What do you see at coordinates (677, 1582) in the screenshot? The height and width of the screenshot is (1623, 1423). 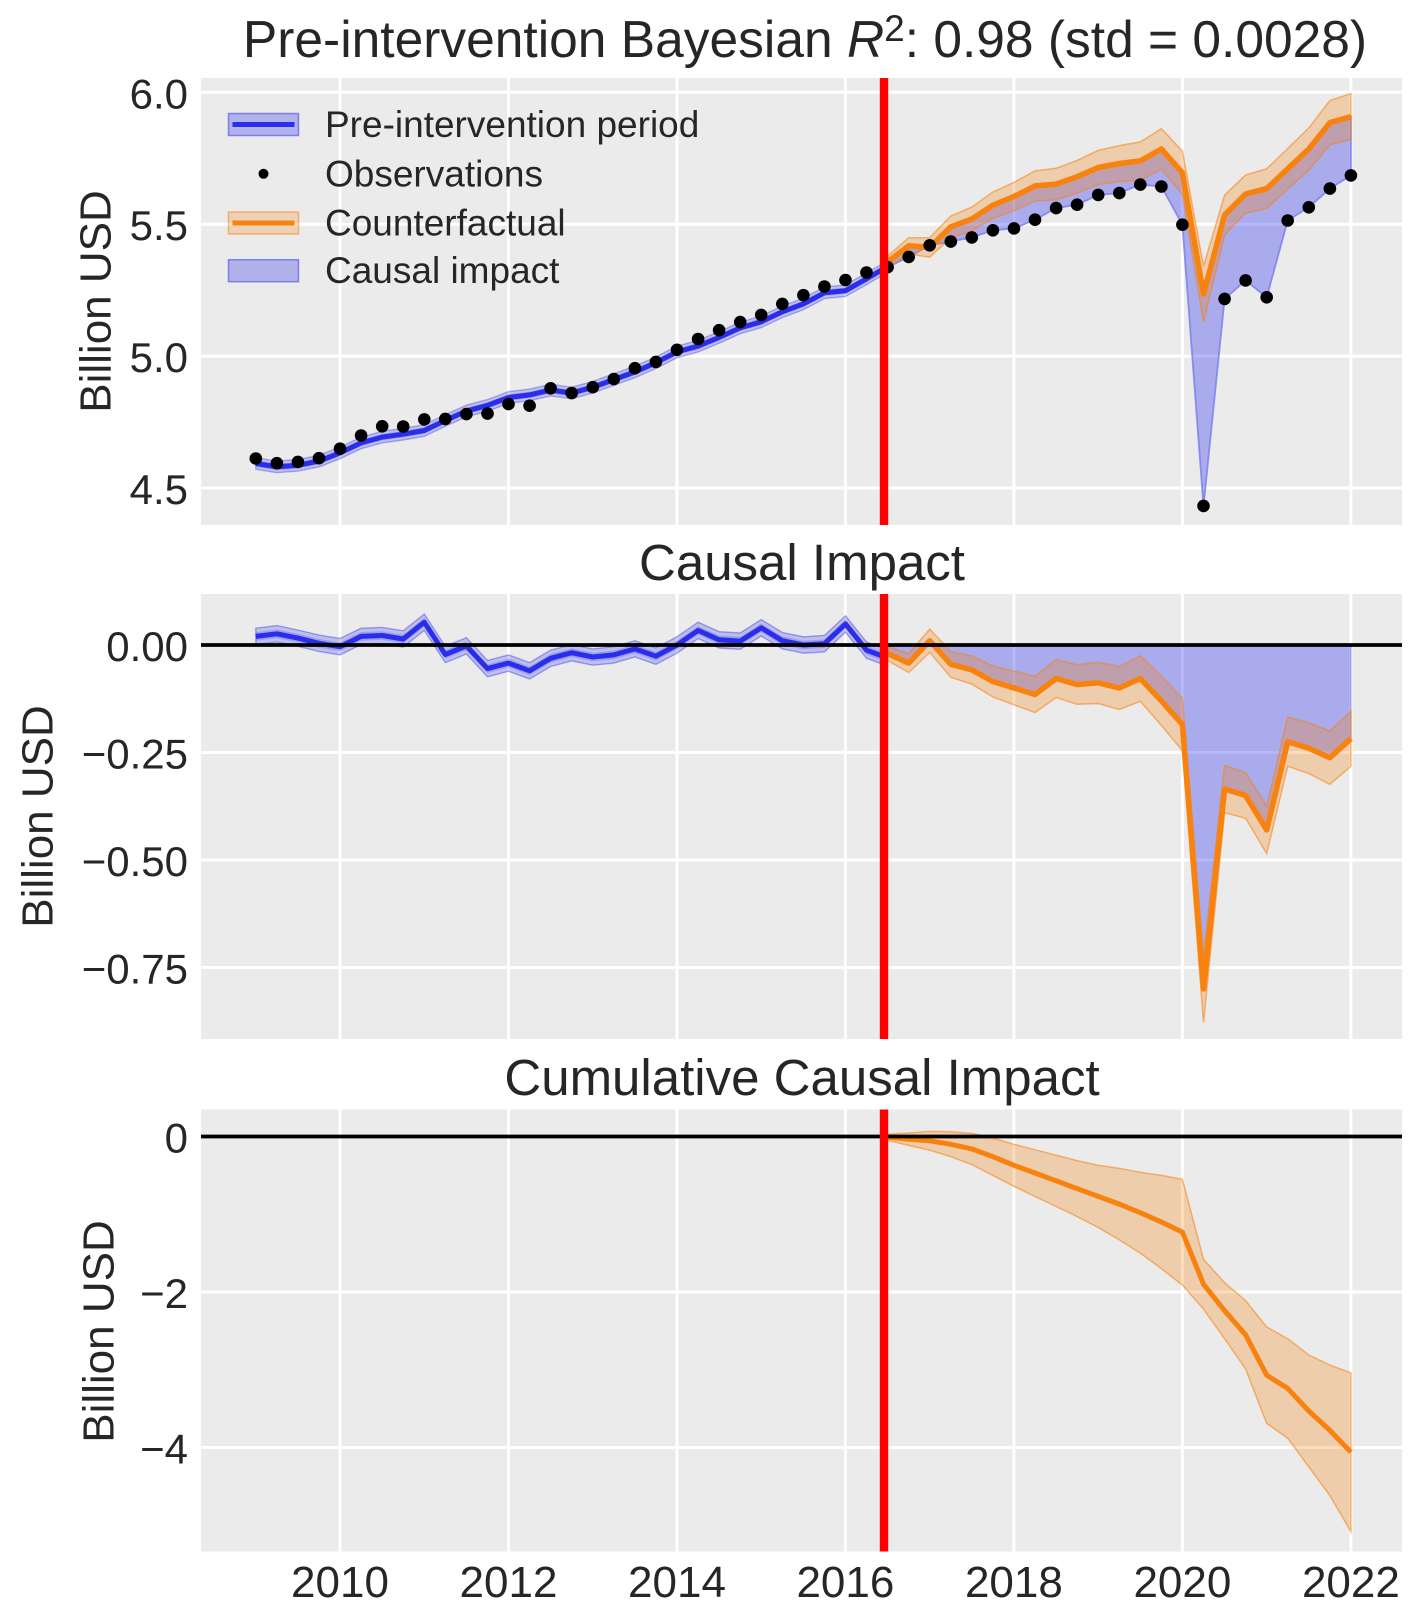 I see `svg-text: 2014` at bounding box center [677, 1582].